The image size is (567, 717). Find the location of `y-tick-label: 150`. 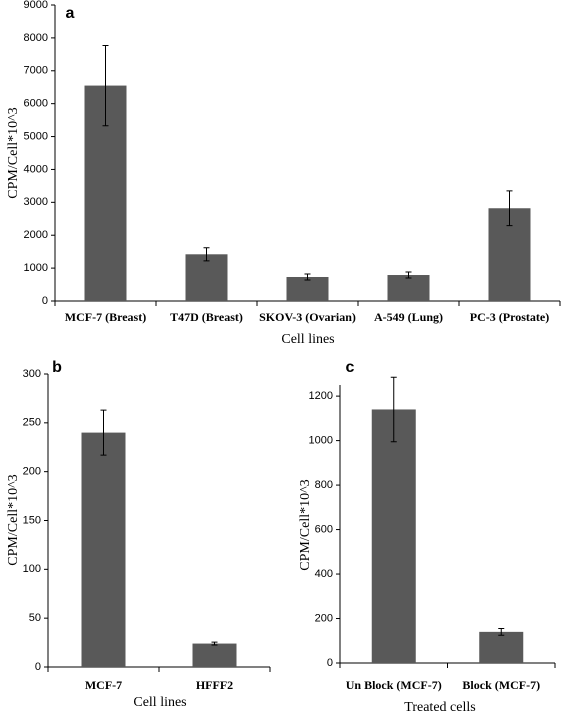

y-tick-label: 150 is located at coordinates (32, 520).